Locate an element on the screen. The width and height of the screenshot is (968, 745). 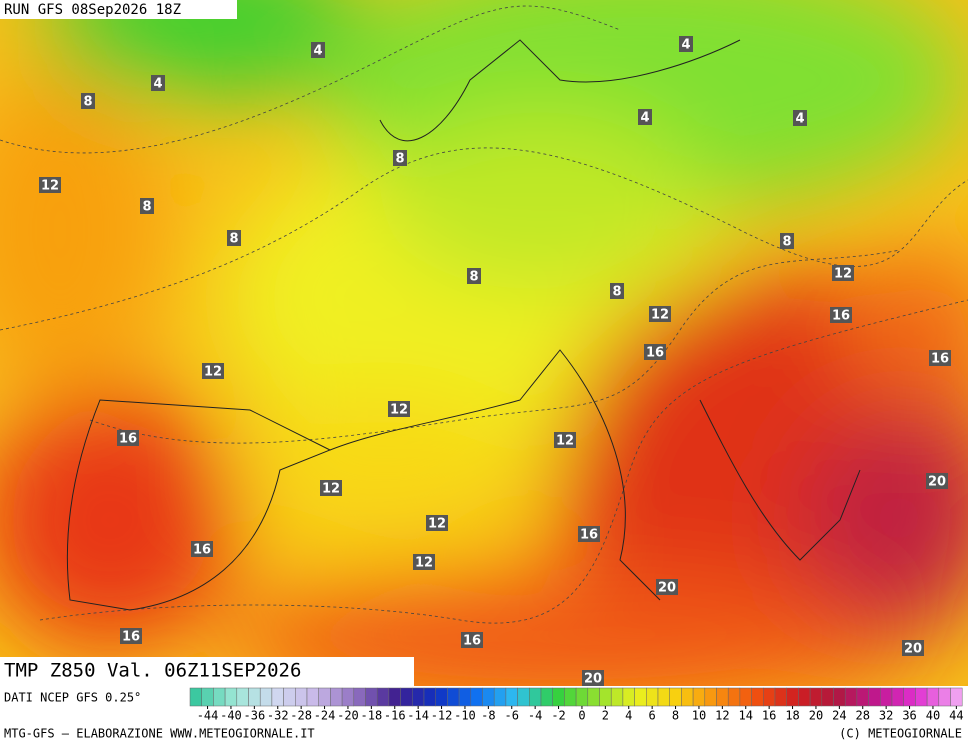
colorbar-label: 28 is located at coordinates (863, 716).